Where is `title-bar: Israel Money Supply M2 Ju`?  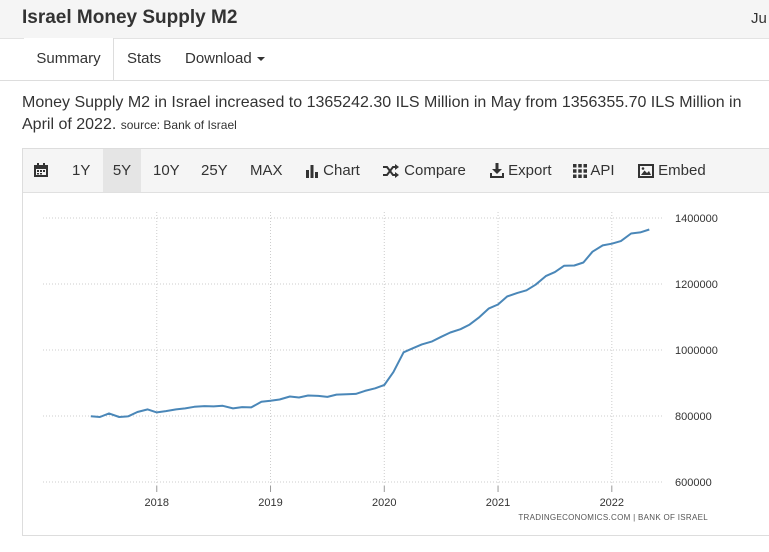 title-bar: Israel Money Supply M2 Ju is located at coordinates (384, 19).